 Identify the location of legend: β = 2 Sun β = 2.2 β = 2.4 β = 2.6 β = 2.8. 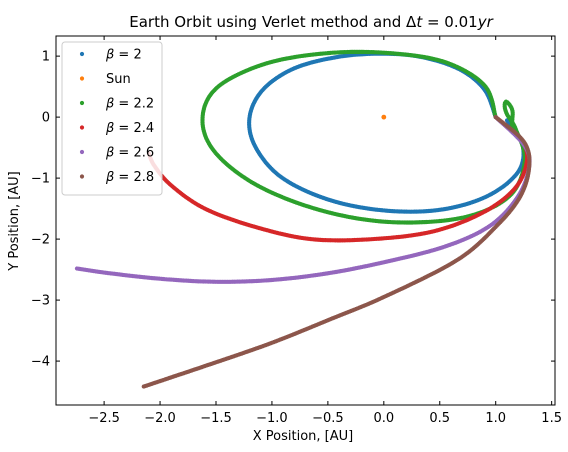
(112, 118).